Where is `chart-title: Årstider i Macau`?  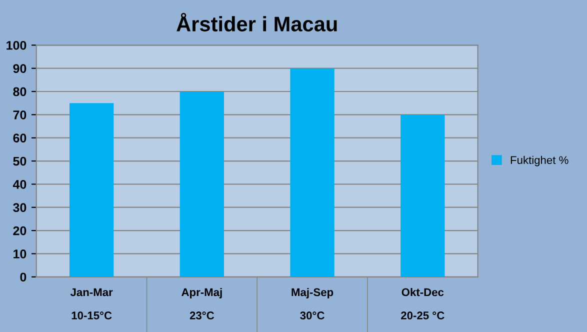
chart-title: Årstider i Macau is located at coordinates (256, 22).